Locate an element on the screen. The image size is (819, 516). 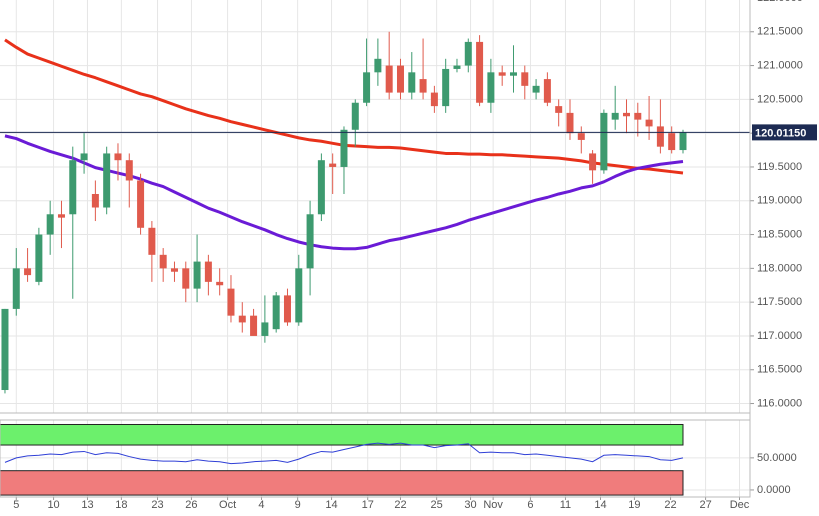
y-tick-label: 116.0000 is located at coordinates (779, 403).